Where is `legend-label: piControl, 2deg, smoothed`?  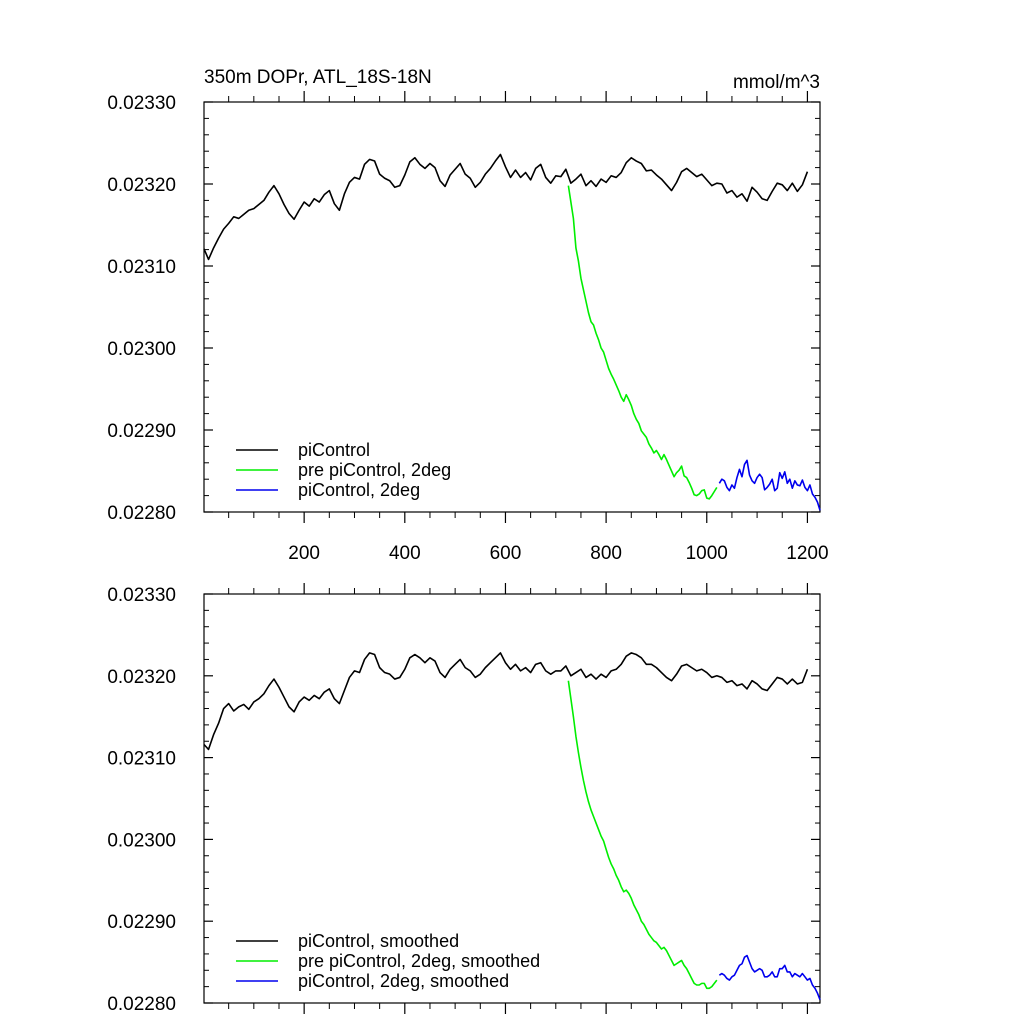 legend-label: piControl, 2deg, smoothed is located at coordinates (403, 981).